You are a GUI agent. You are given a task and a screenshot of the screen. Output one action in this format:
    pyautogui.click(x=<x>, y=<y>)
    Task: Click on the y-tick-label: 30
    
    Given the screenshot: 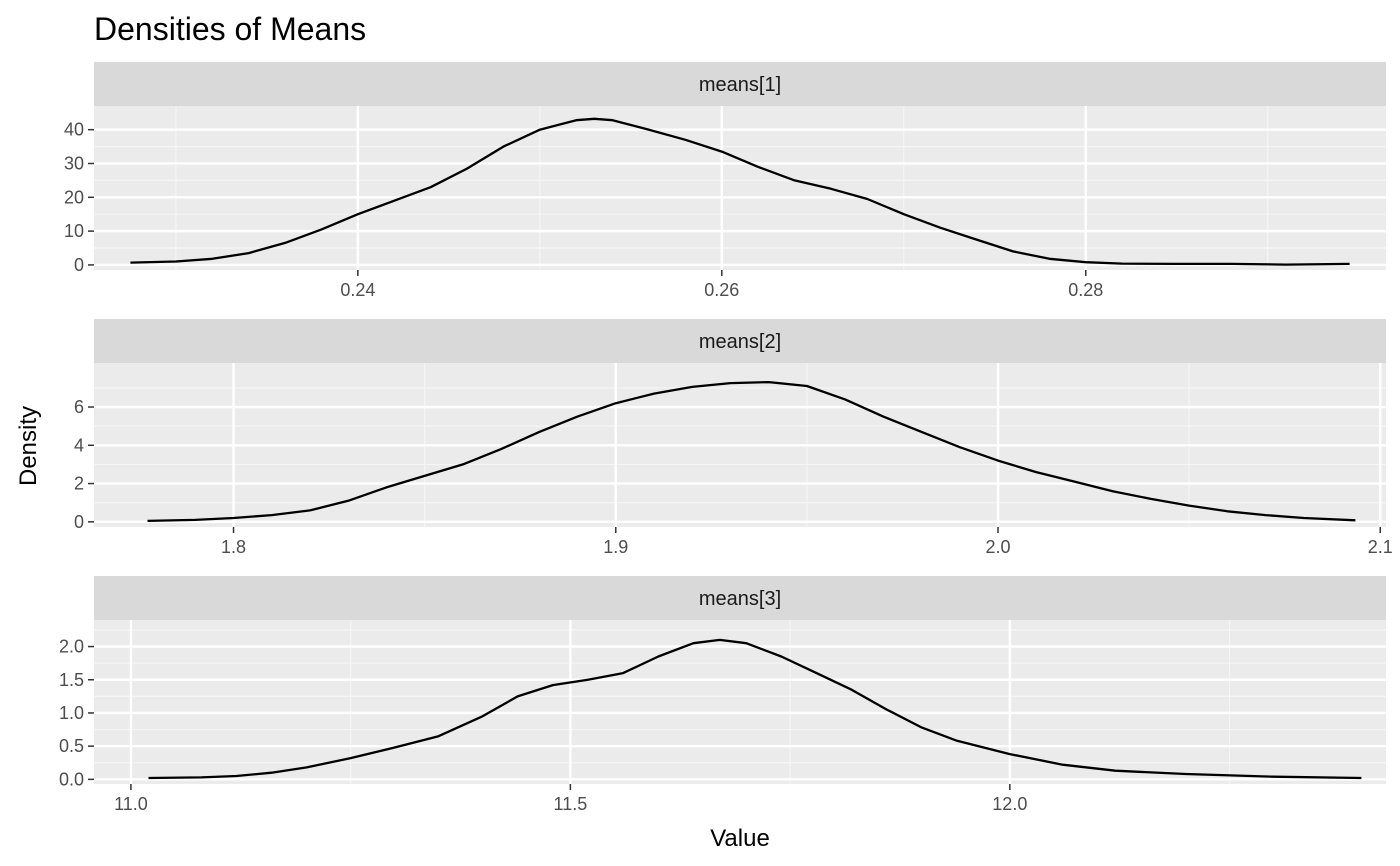 What is the action you would take?
    pyautogui.click(x=74, y=163)
    